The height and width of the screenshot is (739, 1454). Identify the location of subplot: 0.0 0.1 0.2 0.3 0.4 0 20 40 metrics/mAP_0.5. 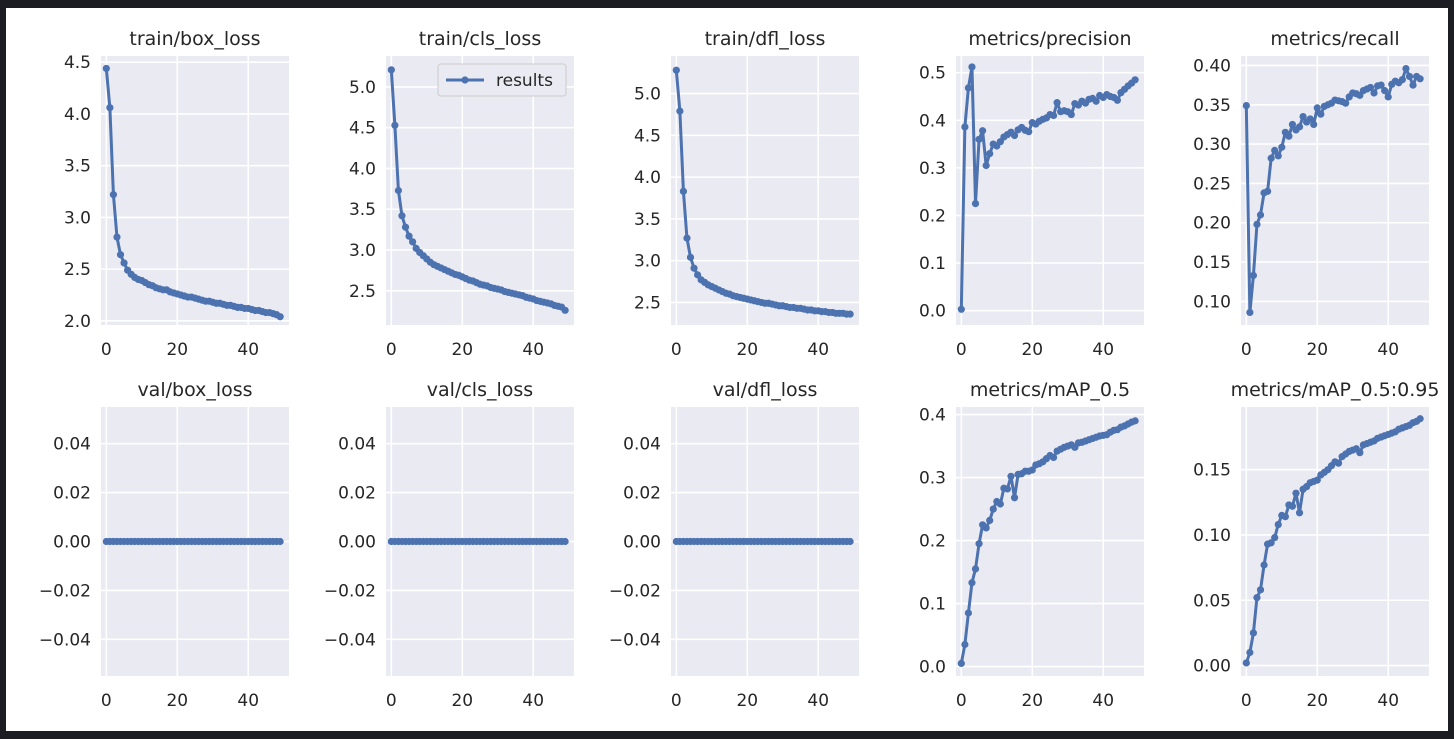
(1031, 545).